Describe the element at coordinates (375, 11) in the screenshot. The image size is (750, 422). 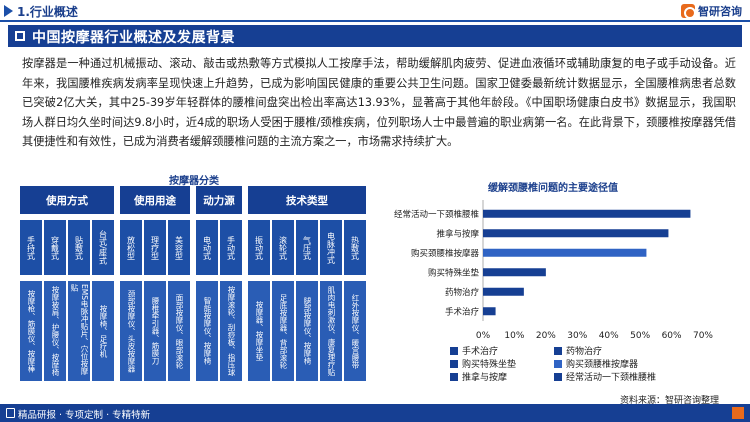
I see `top-bar: 1.行业概述 智研咨询` at that location.